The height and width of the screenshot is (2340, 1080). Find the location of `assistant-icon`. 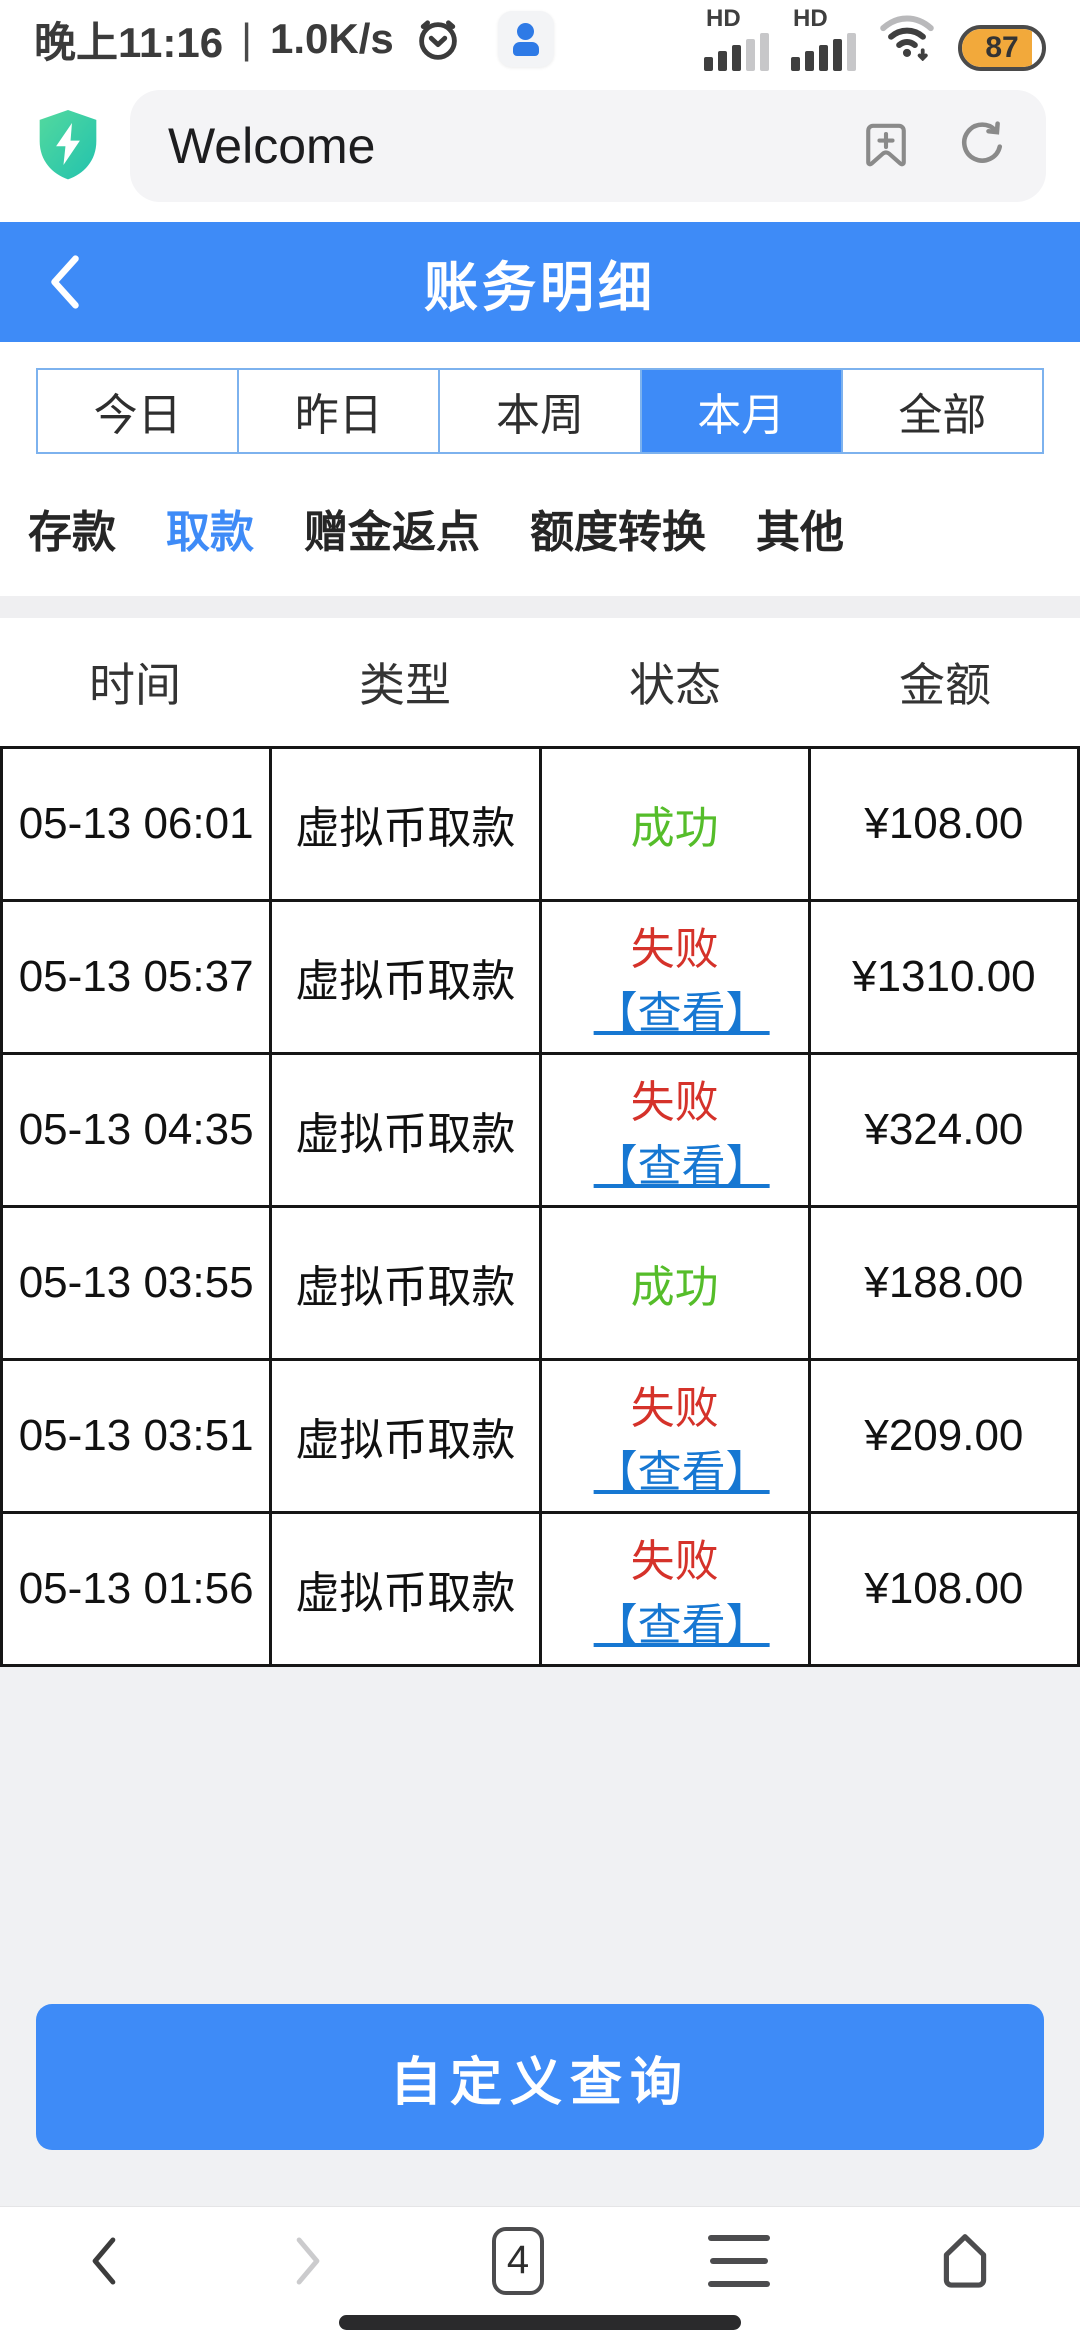

assistant-icon is located at coordinates (525, 39).